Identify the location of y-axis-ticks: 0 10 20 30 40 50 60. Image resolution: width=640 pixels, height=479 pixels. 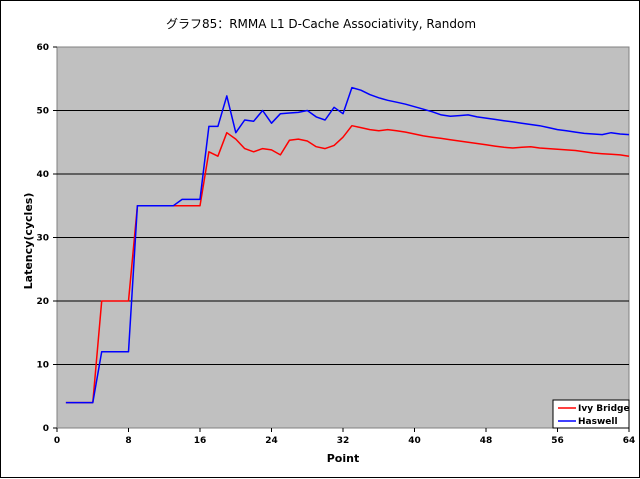
(46, 238).